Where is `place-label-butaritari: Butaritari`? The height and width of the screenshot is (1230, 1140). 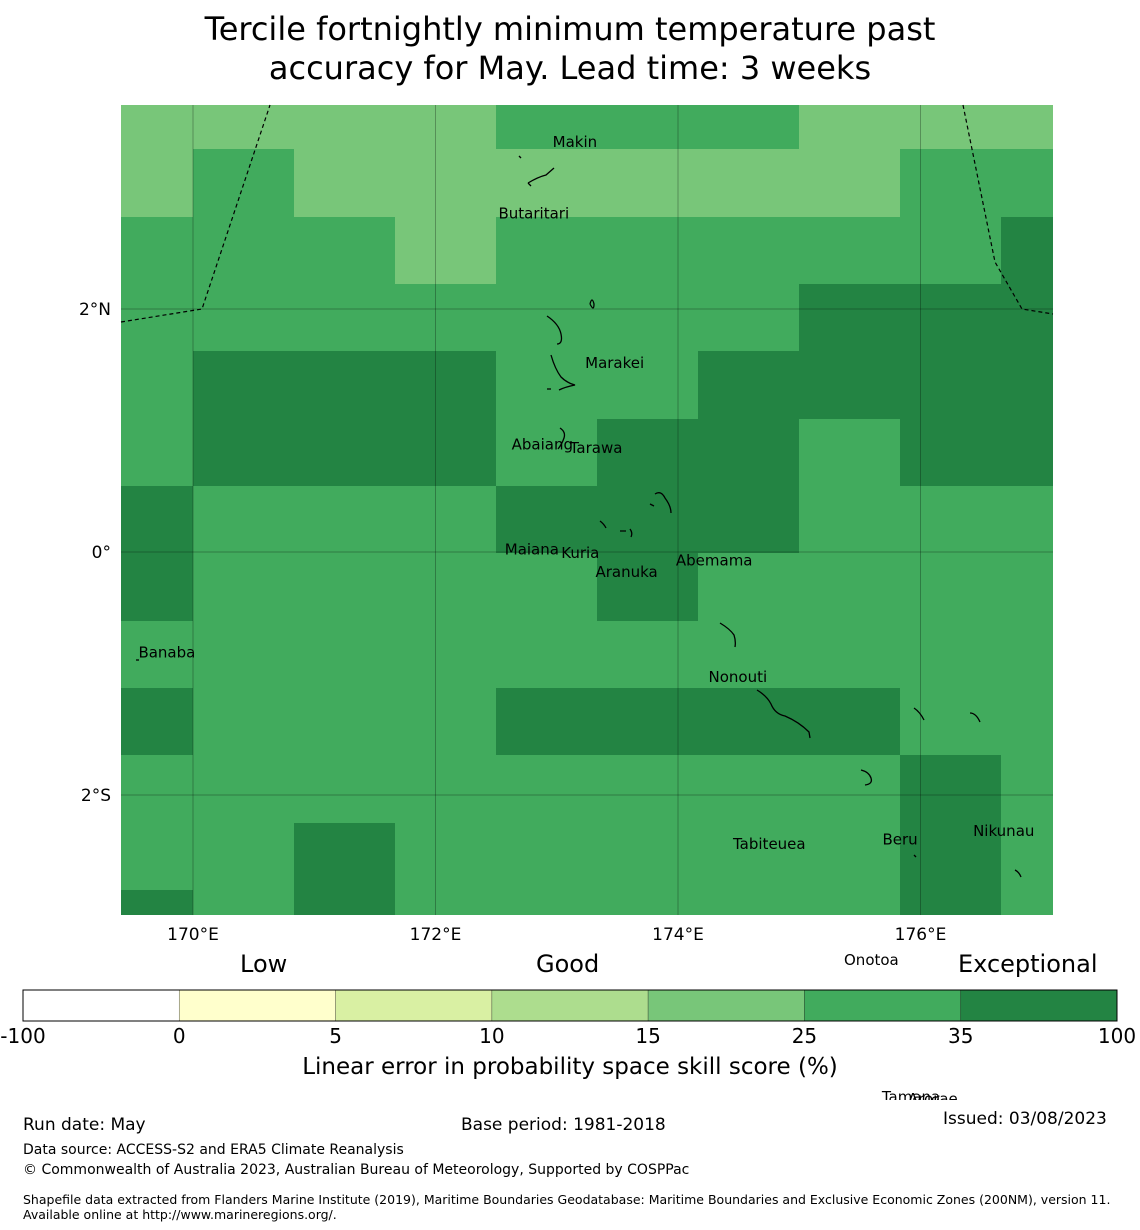
place-label-butaritari: Butaritari is located at coordinates (534, 213).